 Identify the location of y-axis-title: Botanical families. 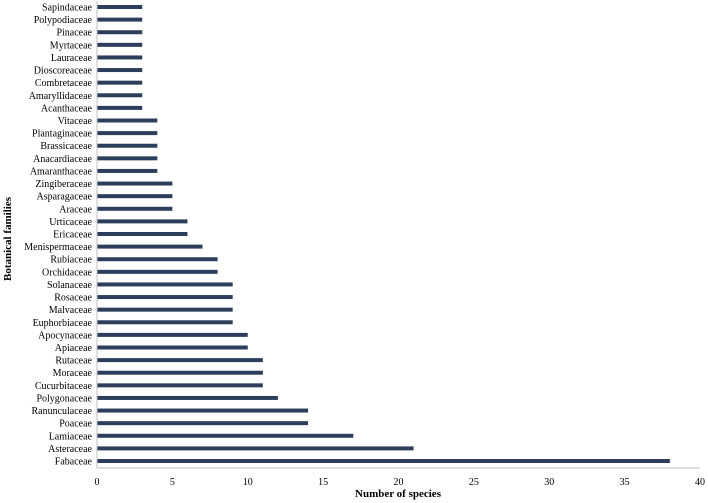
(8, 238).